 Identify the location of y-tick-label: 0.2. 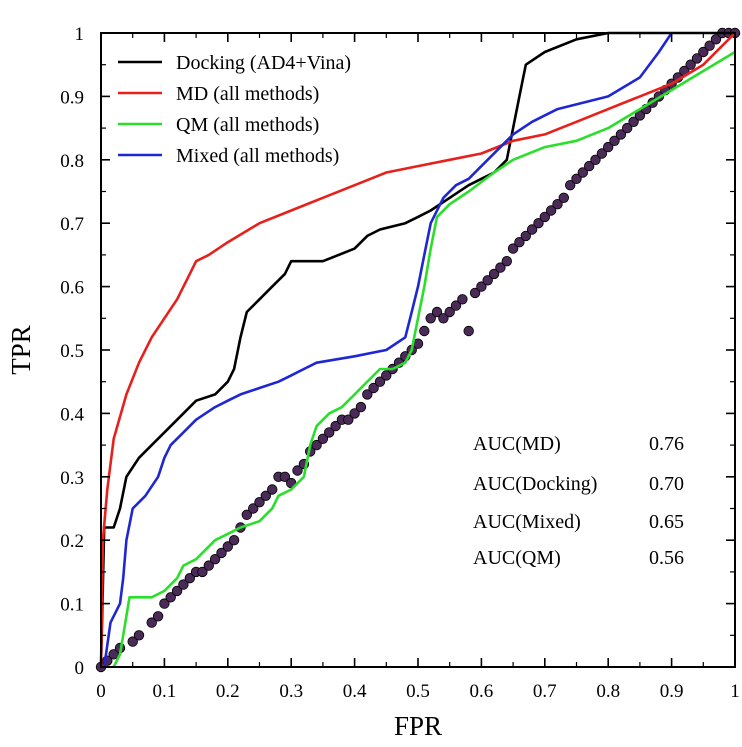
(72, 541).